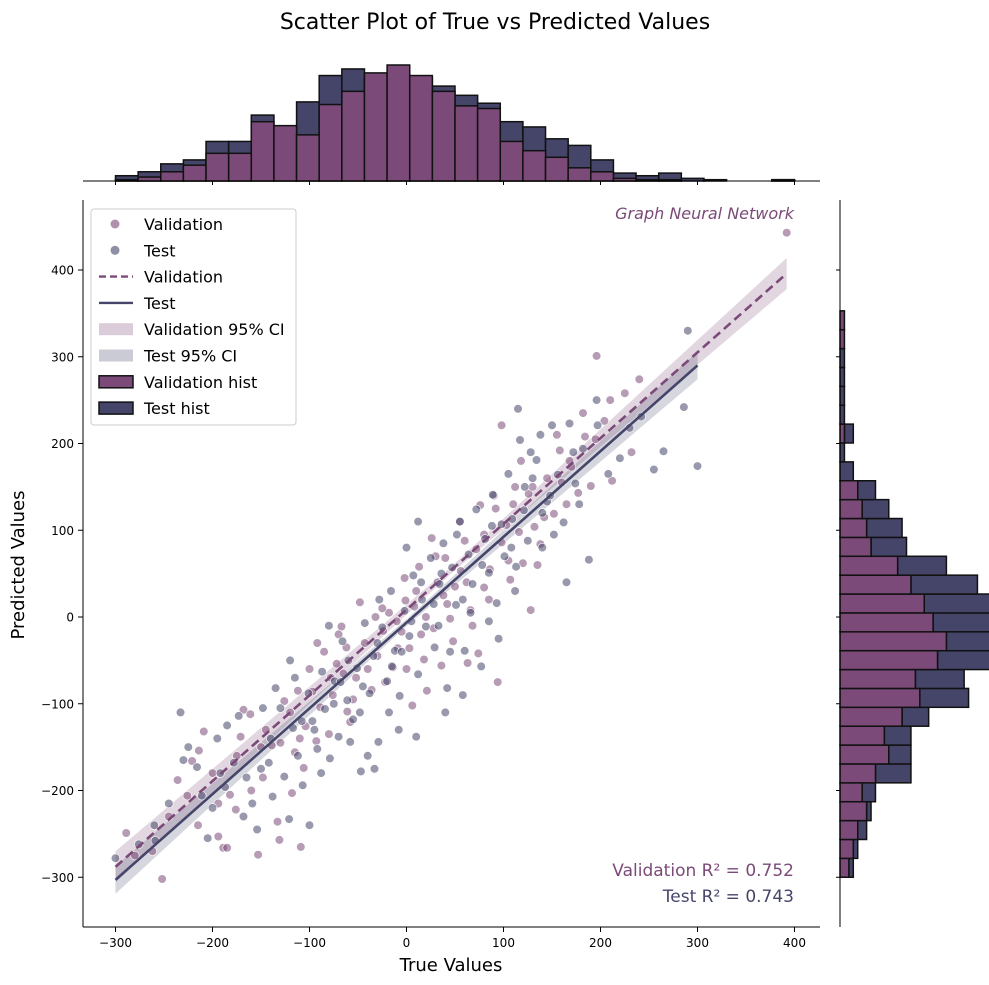  I want to click on y-tick-label: −200, so click(57, 791).